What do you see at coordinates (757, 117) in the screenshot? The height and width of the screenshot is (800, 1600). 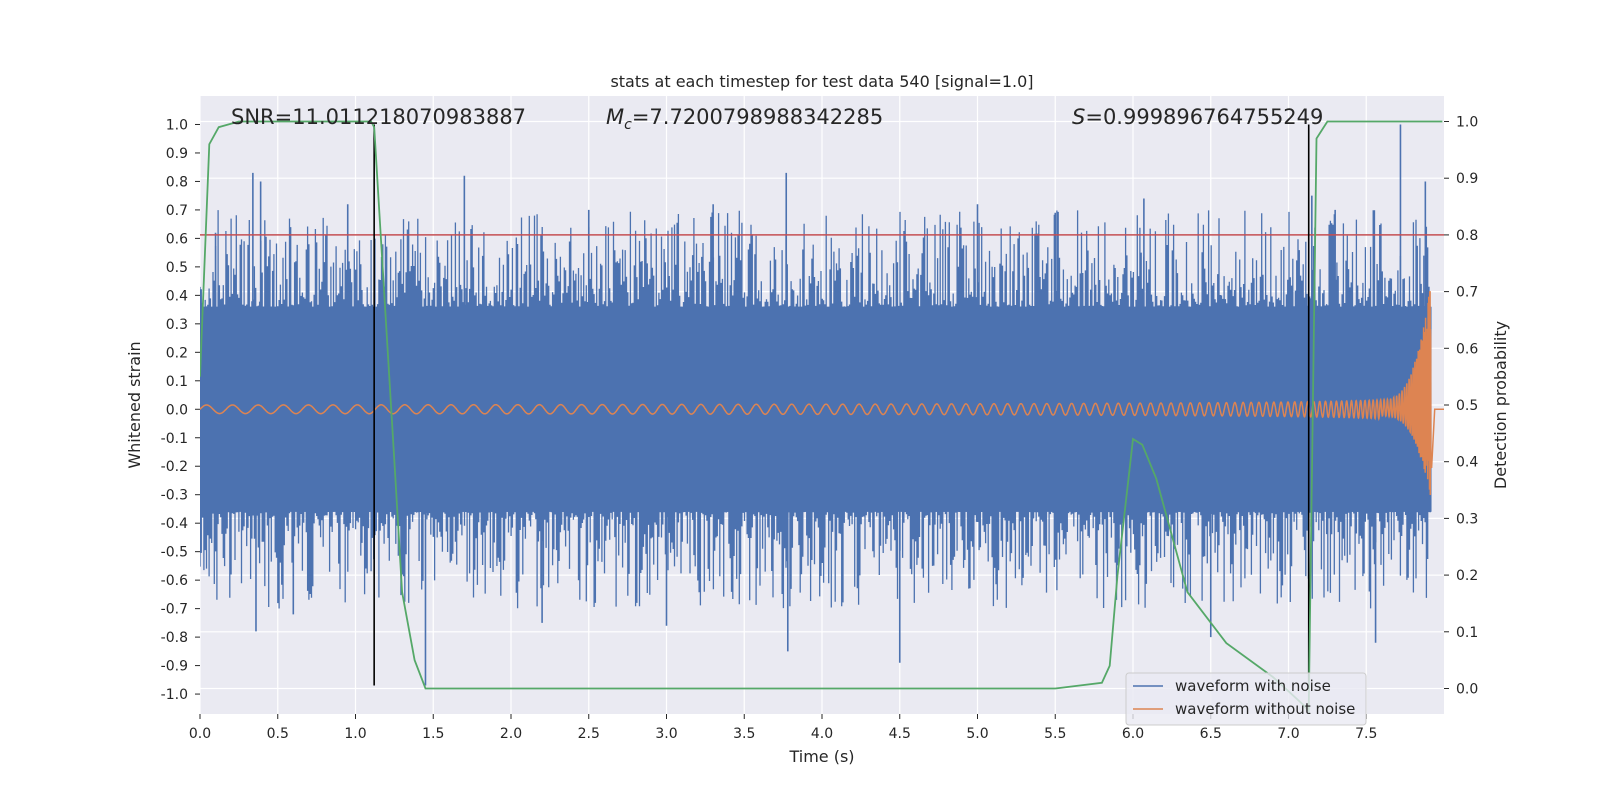 I see `chirp-mass-value: =7.7200798988342285` at bounding box center [757, 117].